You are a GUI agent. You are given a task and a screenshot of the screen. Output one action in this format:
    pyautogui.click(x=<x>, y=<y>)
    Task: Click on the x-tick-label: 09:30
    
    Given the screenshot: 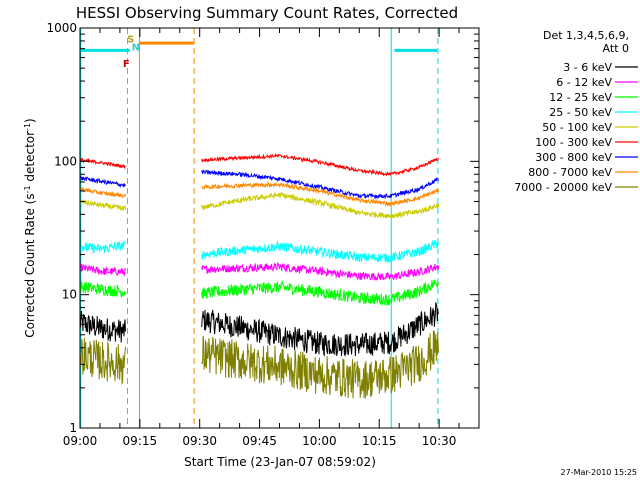 What is the action you would take?
    pyautogui.click(x=199, y=441)
    